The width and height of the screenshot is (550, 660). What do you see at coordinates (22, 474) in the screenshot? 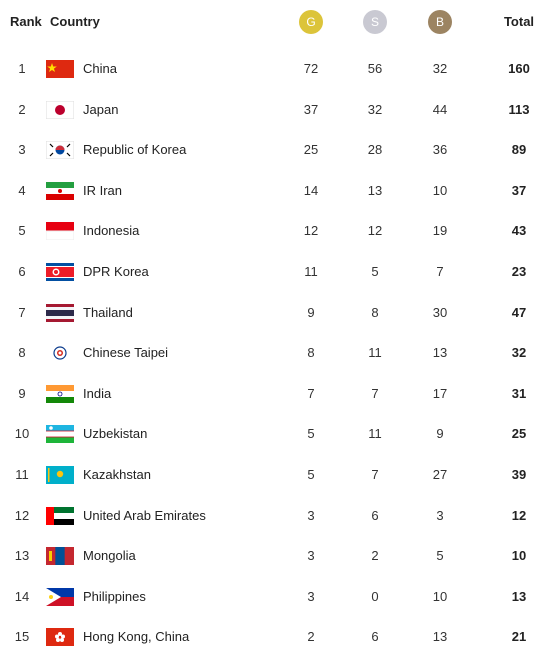
I see `rank: 11` at bounding box center [22, 474].